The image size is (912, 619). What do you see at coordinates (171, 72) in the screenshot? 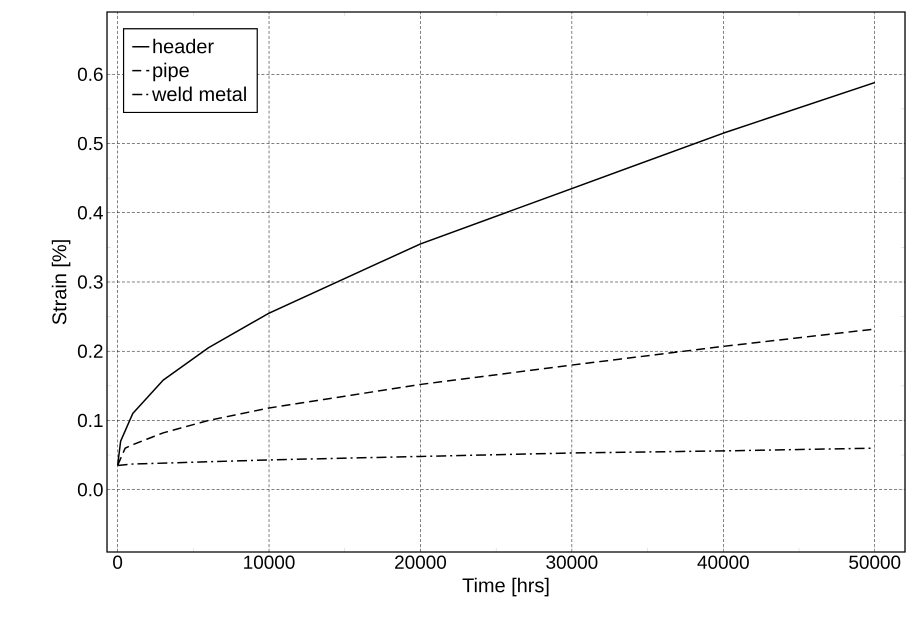
I see `legend-label: pipe` at bounding box center [171, 72].